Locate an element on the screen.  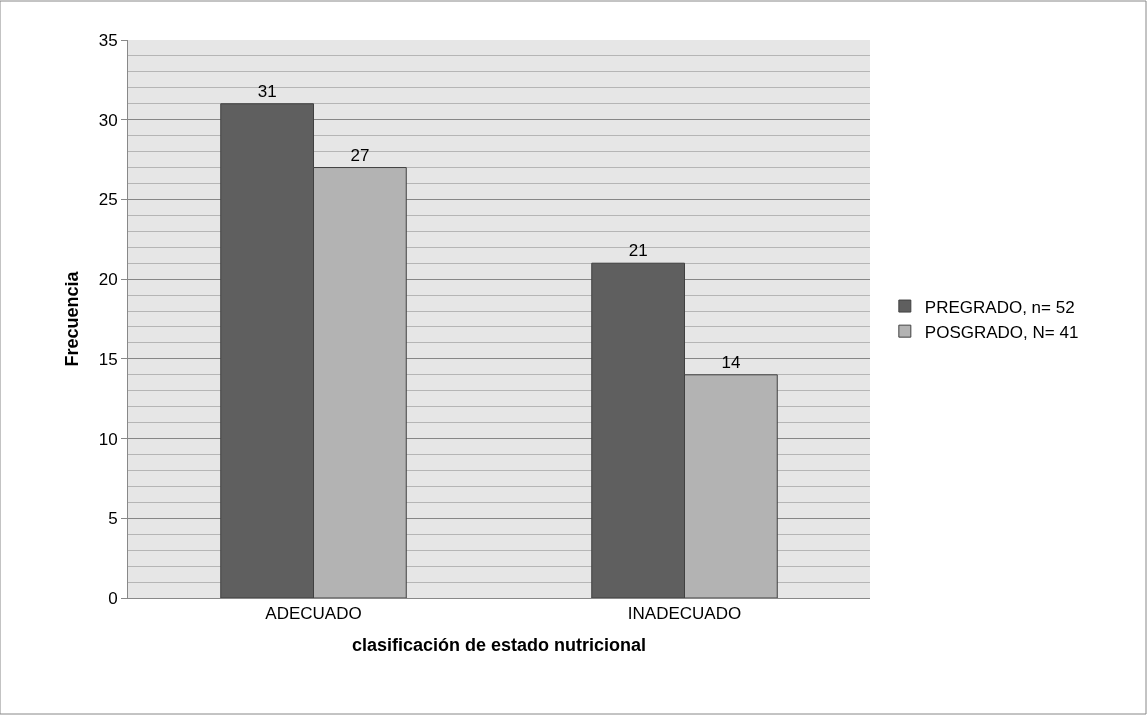
data-label: 14 is located at coordinates (731, 362).